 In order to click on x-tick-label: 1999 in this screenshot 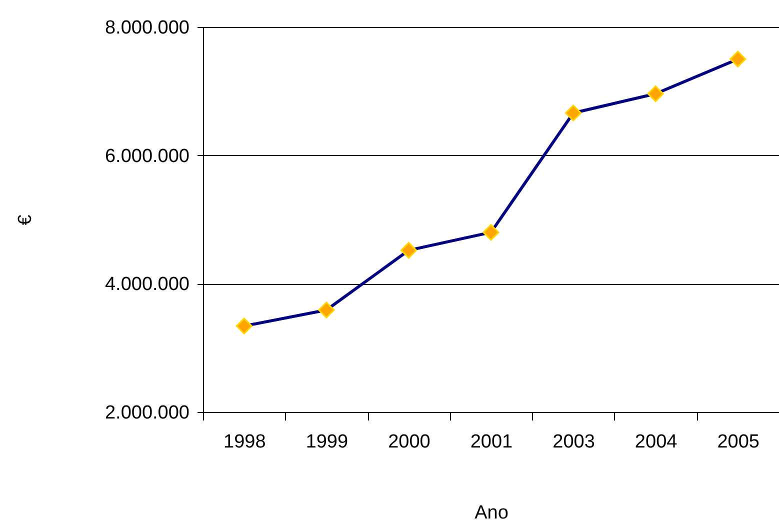, I will do `click(327, 442)`.